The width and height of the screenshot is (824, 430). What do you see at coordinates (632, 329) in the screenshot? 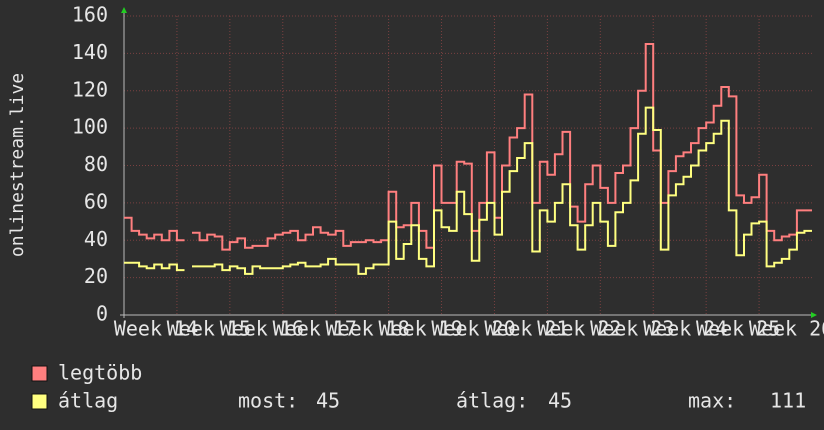
I see `x-tick-label: Week 23` at bounding box center [632, 329].